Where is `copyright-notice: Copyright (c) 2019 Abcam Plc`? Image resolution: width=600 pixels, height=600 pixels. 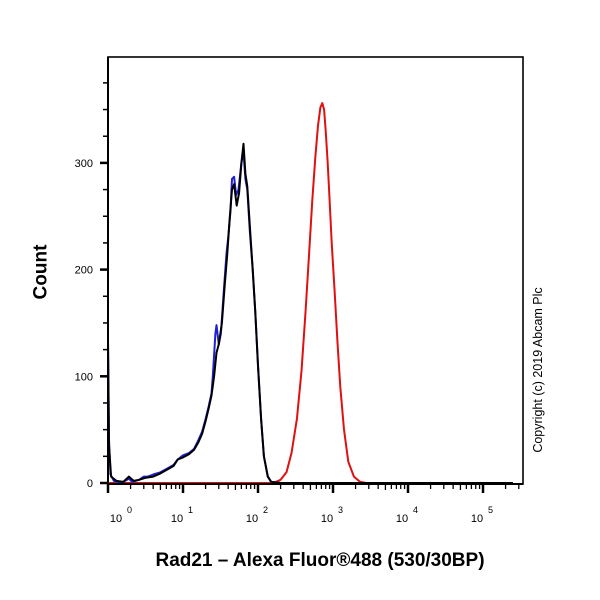
copyright-notice: Copyright (c) 2019 Abcam Plc is located at coordinates (538, 370).